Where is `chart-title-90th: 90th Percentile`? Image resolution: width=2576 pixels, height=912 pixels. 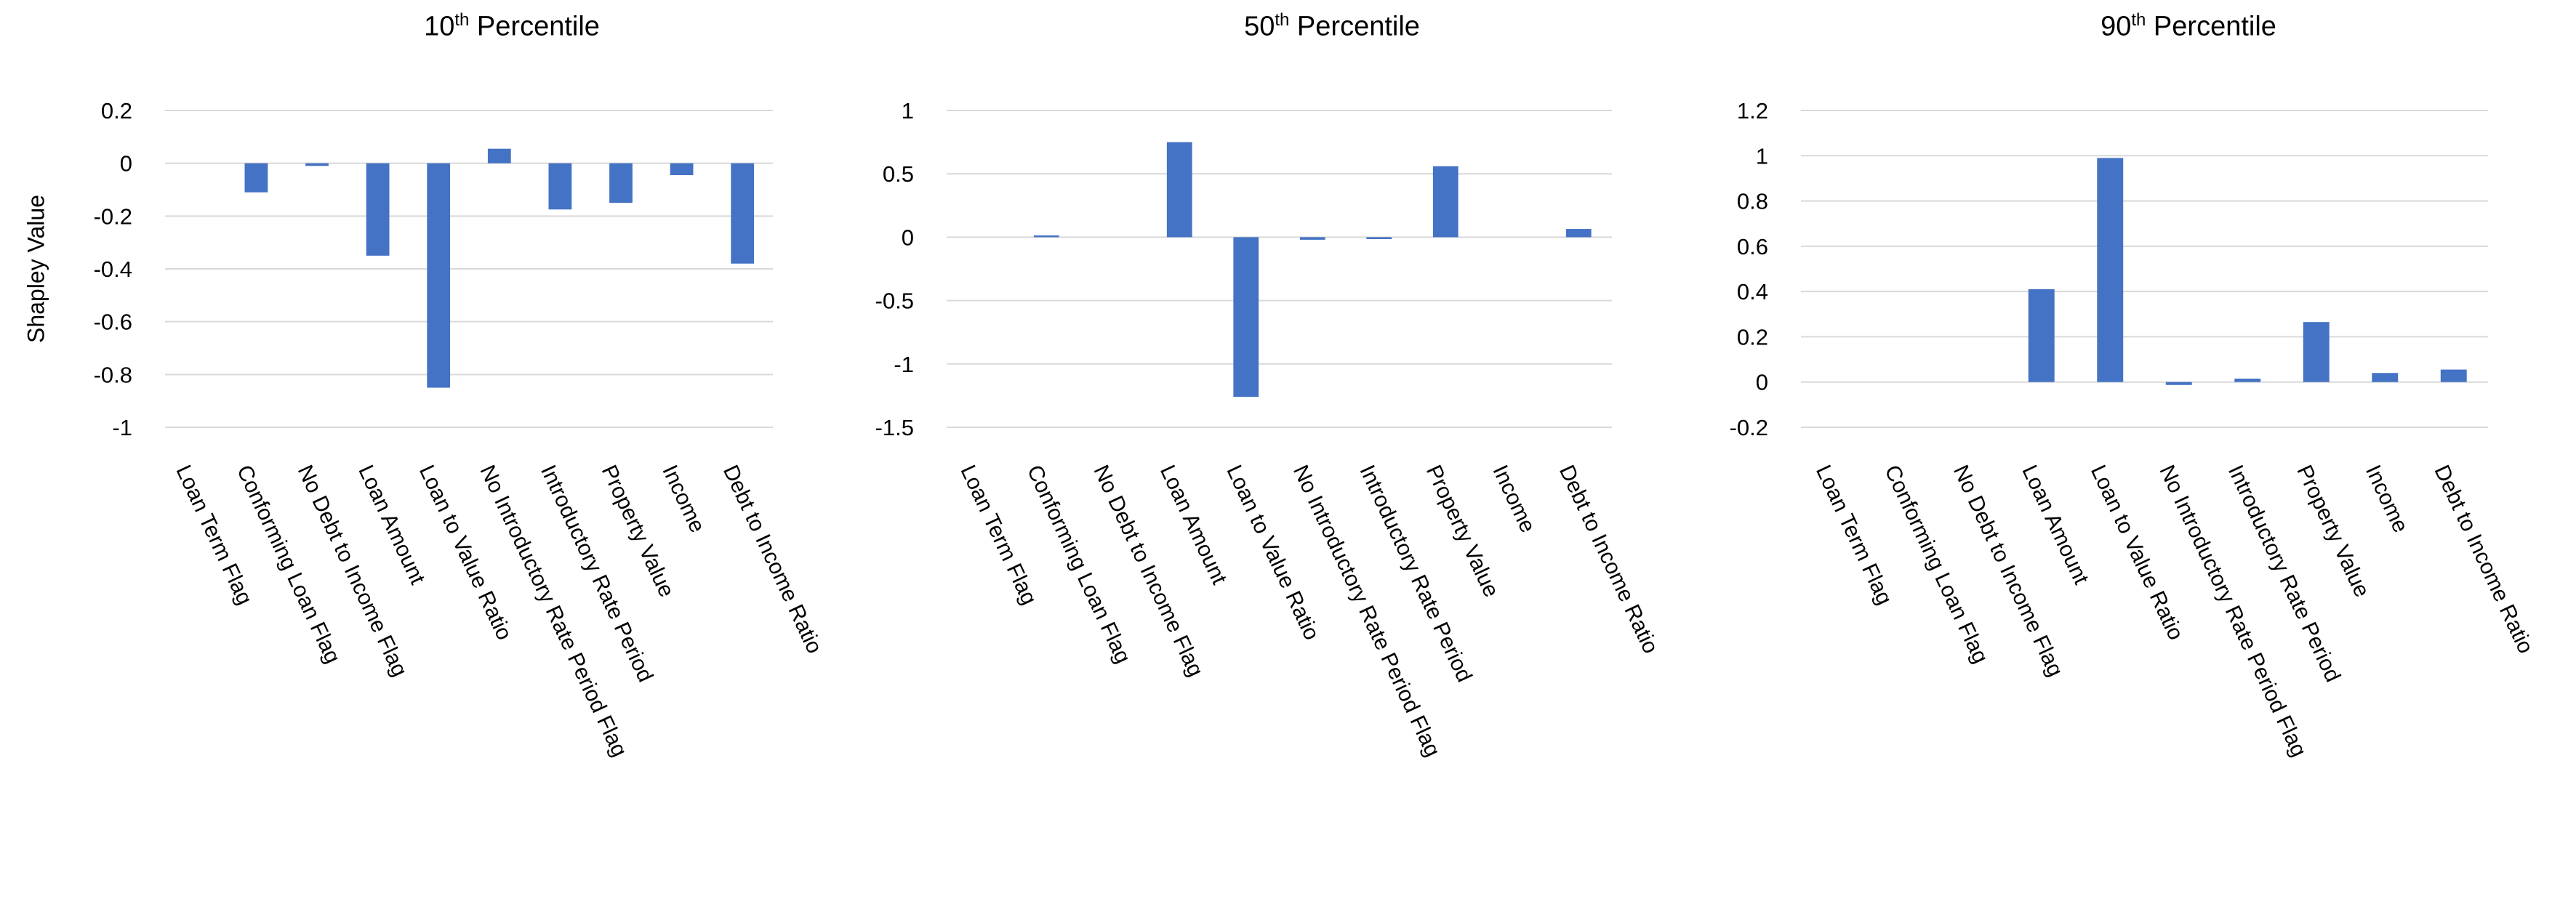 chart-title-90th: 90th Percentile is located at coordinates (2188, 26).